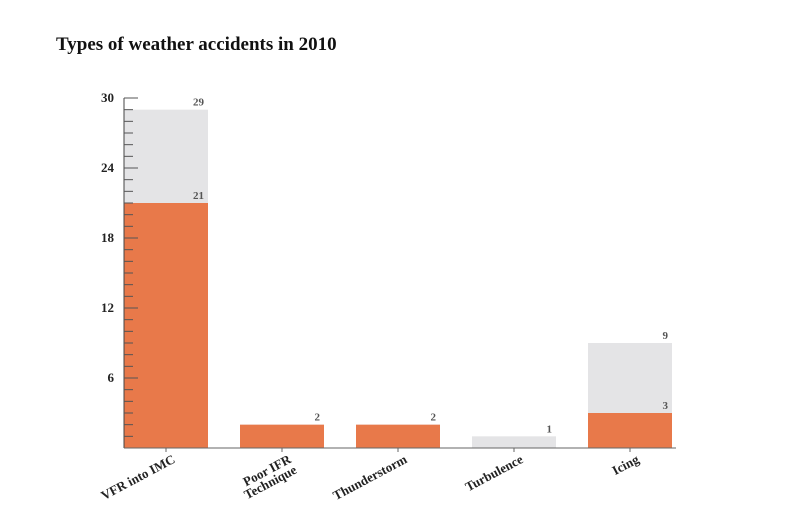 Image resolution: width=800 pixels, height=531 pixels. I want to click on category-label: Thunderstorm, so click(369, 477).